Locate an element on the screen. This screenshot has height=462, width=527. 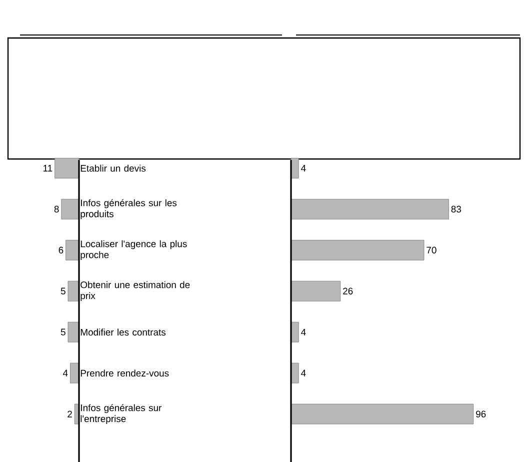
data-label: 70 is located at coordinates (431, 250).